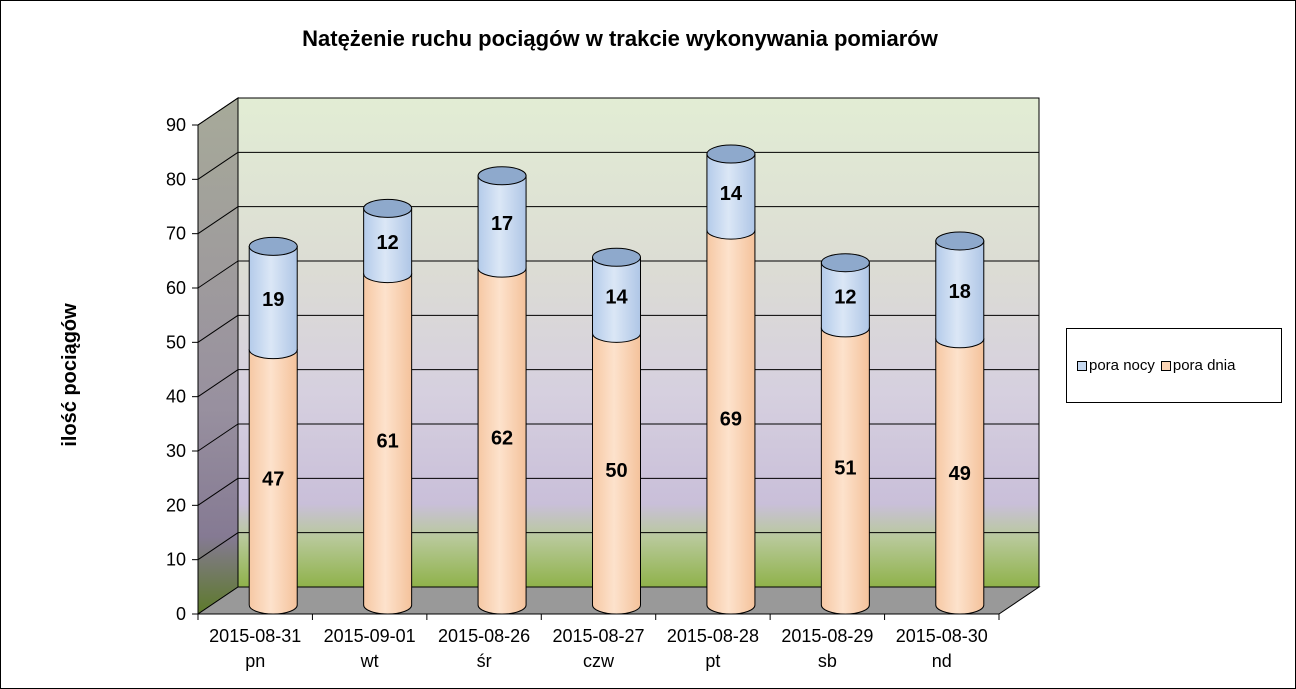 Image resolution: width=1296 pixels, height=689 pixels. I want to click on x-tick-label-date: 2015-08-30, so click(942, 636).